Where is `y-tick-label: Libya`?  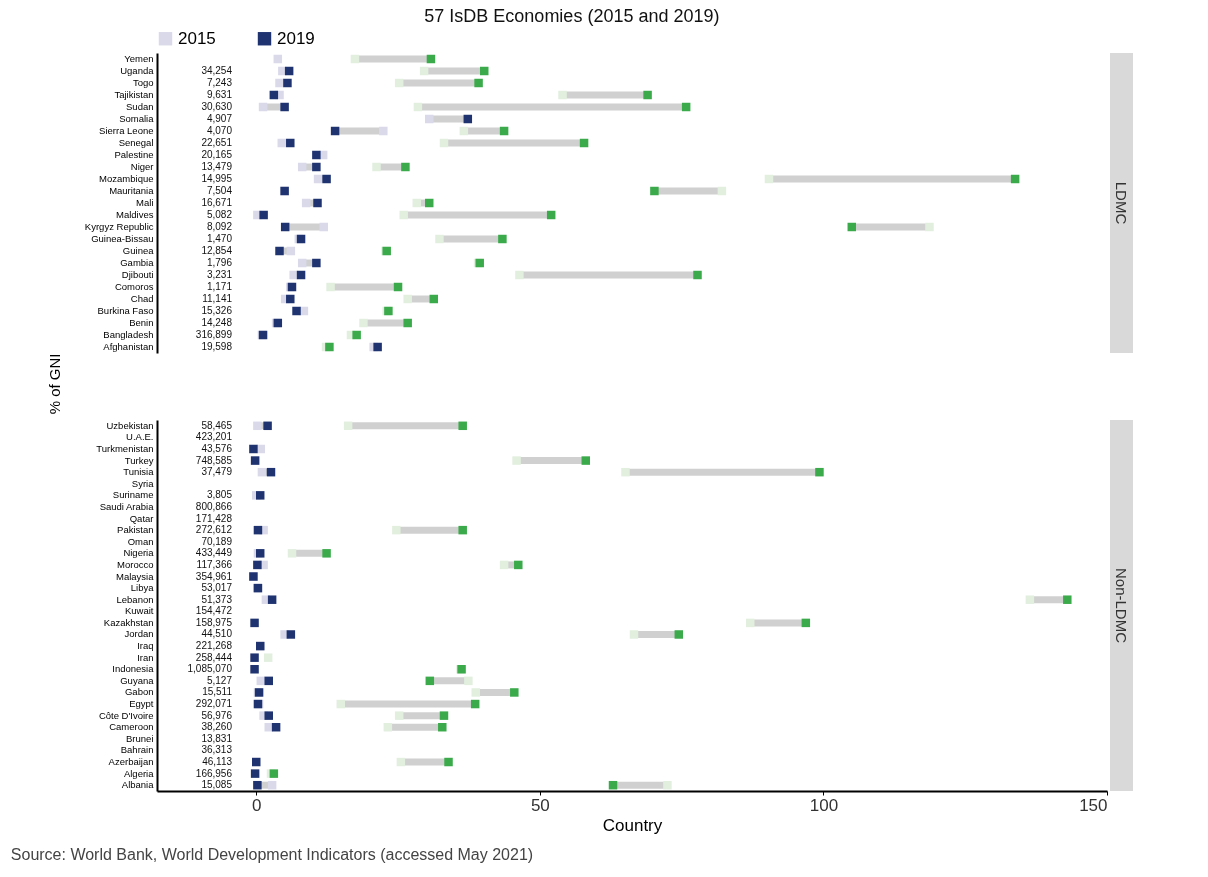 y-tick-label: Libya is located at coordinates (142, 588).